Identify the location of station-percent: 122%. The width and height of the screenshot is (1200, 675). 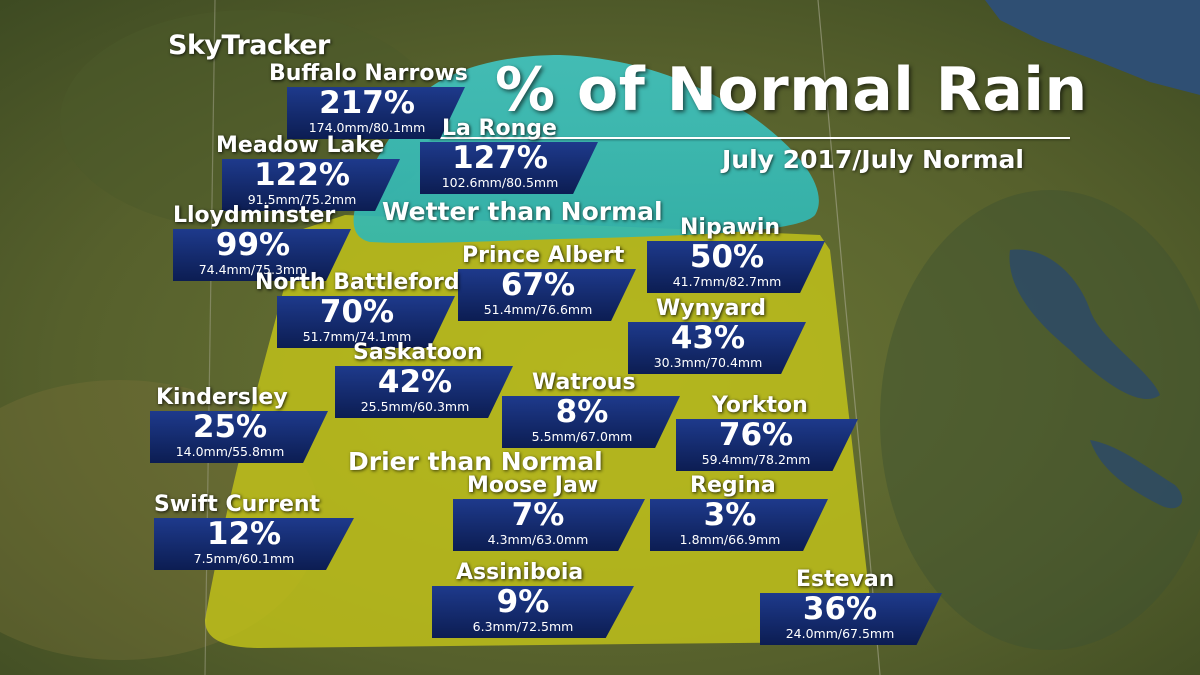
(302, 175).